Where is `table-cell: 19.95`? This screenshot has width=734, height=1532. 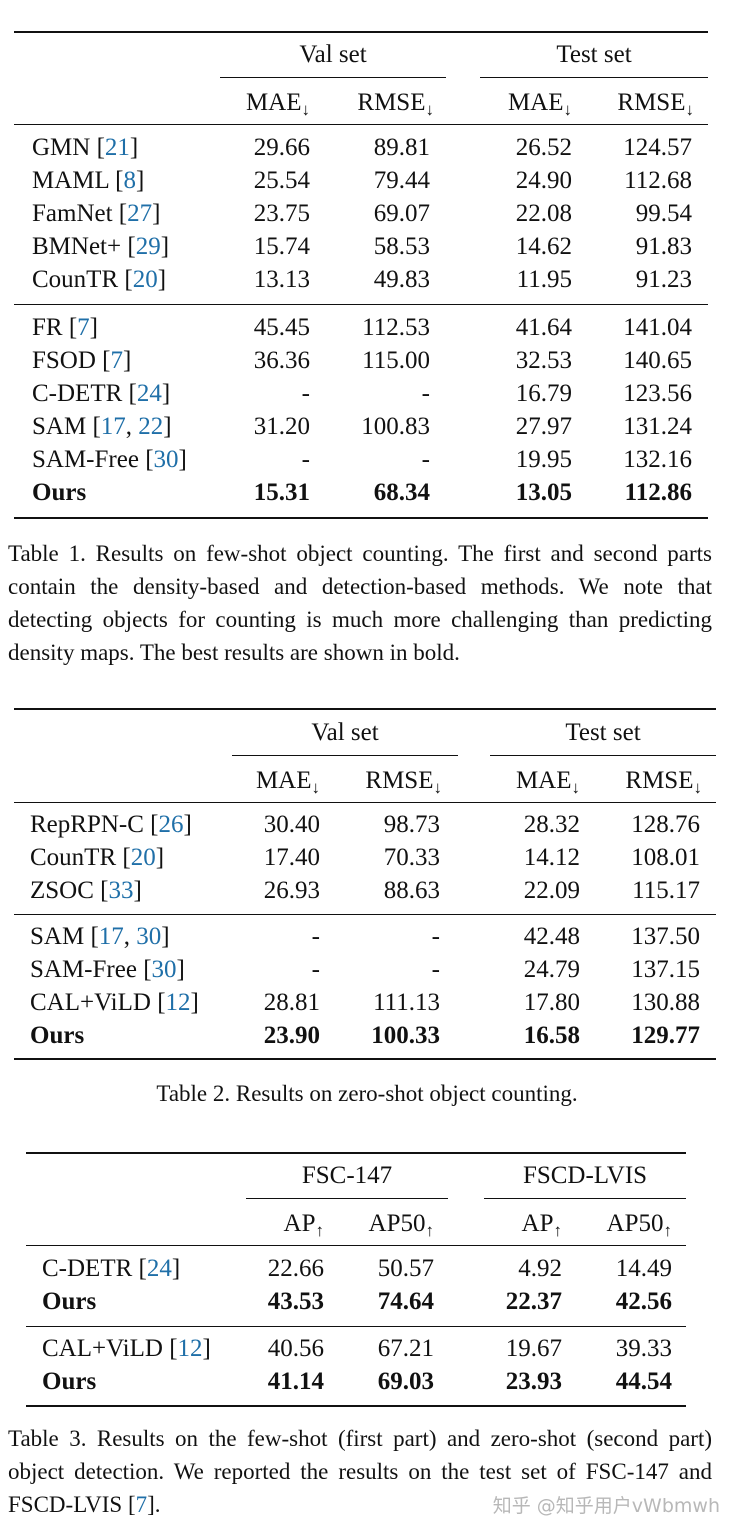 table-cell: 19.95 is located at coordinates (543, 459).